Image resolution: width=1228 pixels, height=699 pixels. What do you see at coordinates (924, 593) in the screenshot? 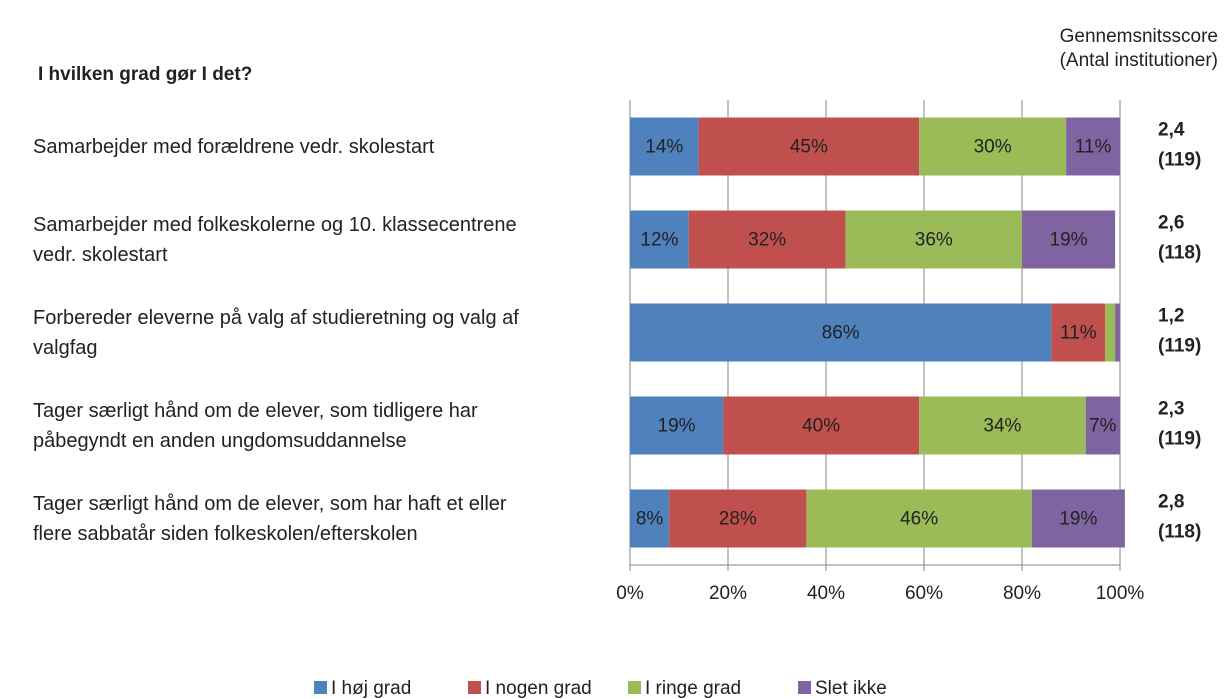
I see `x-tick-label: 60%` at bounding box center [924, 593].